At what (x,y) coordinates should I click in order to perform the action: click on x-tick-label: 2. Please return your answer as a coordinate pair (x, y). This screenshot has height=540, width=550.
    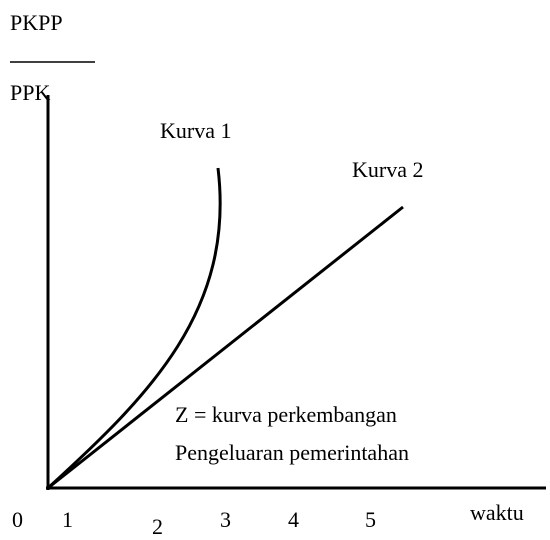
    Looking at the image, I should click on (157, 526).